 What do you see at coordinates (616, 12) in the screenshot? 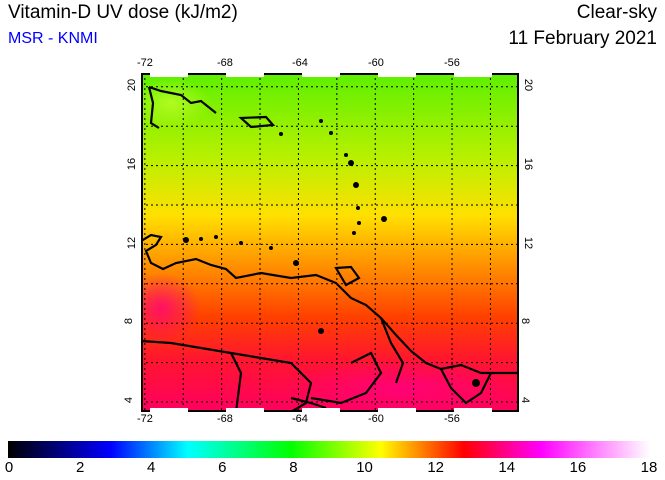
I see `condition-label: Clear-sky` at bounding box center [616, 12].